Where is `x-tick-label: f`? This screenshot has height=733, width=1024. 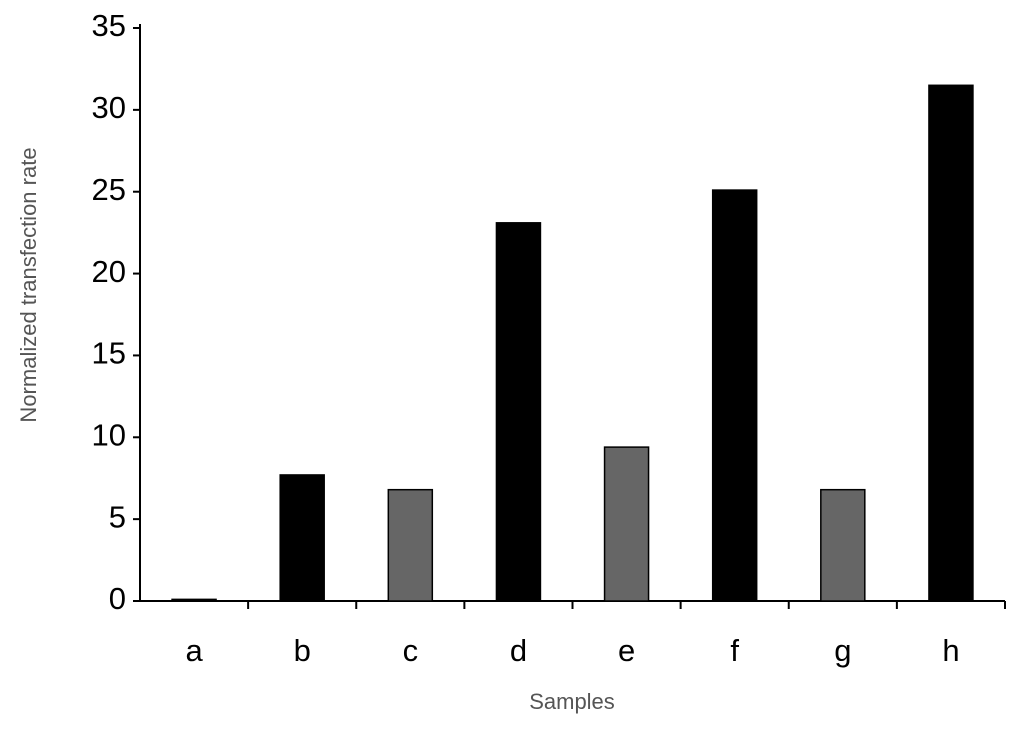 x-tick-label: f is located at coordinates (734, 650).